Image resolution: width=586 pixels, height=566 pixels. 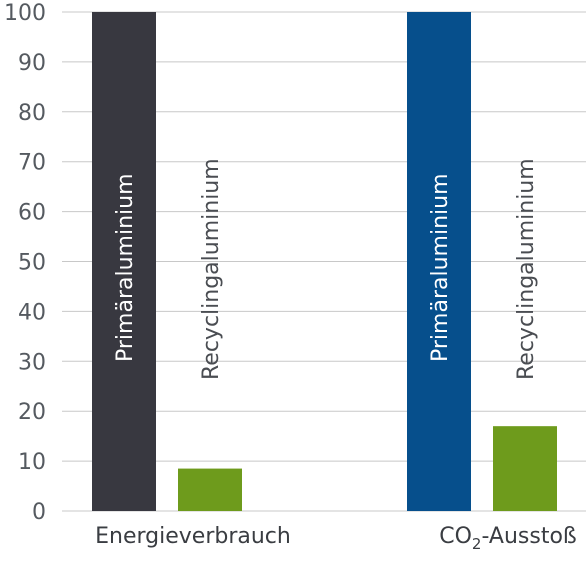 What do you see at coordinates (32, 63) in the screenshot?
I see `y-tick-label: 90` at bounding box center [32, 63].